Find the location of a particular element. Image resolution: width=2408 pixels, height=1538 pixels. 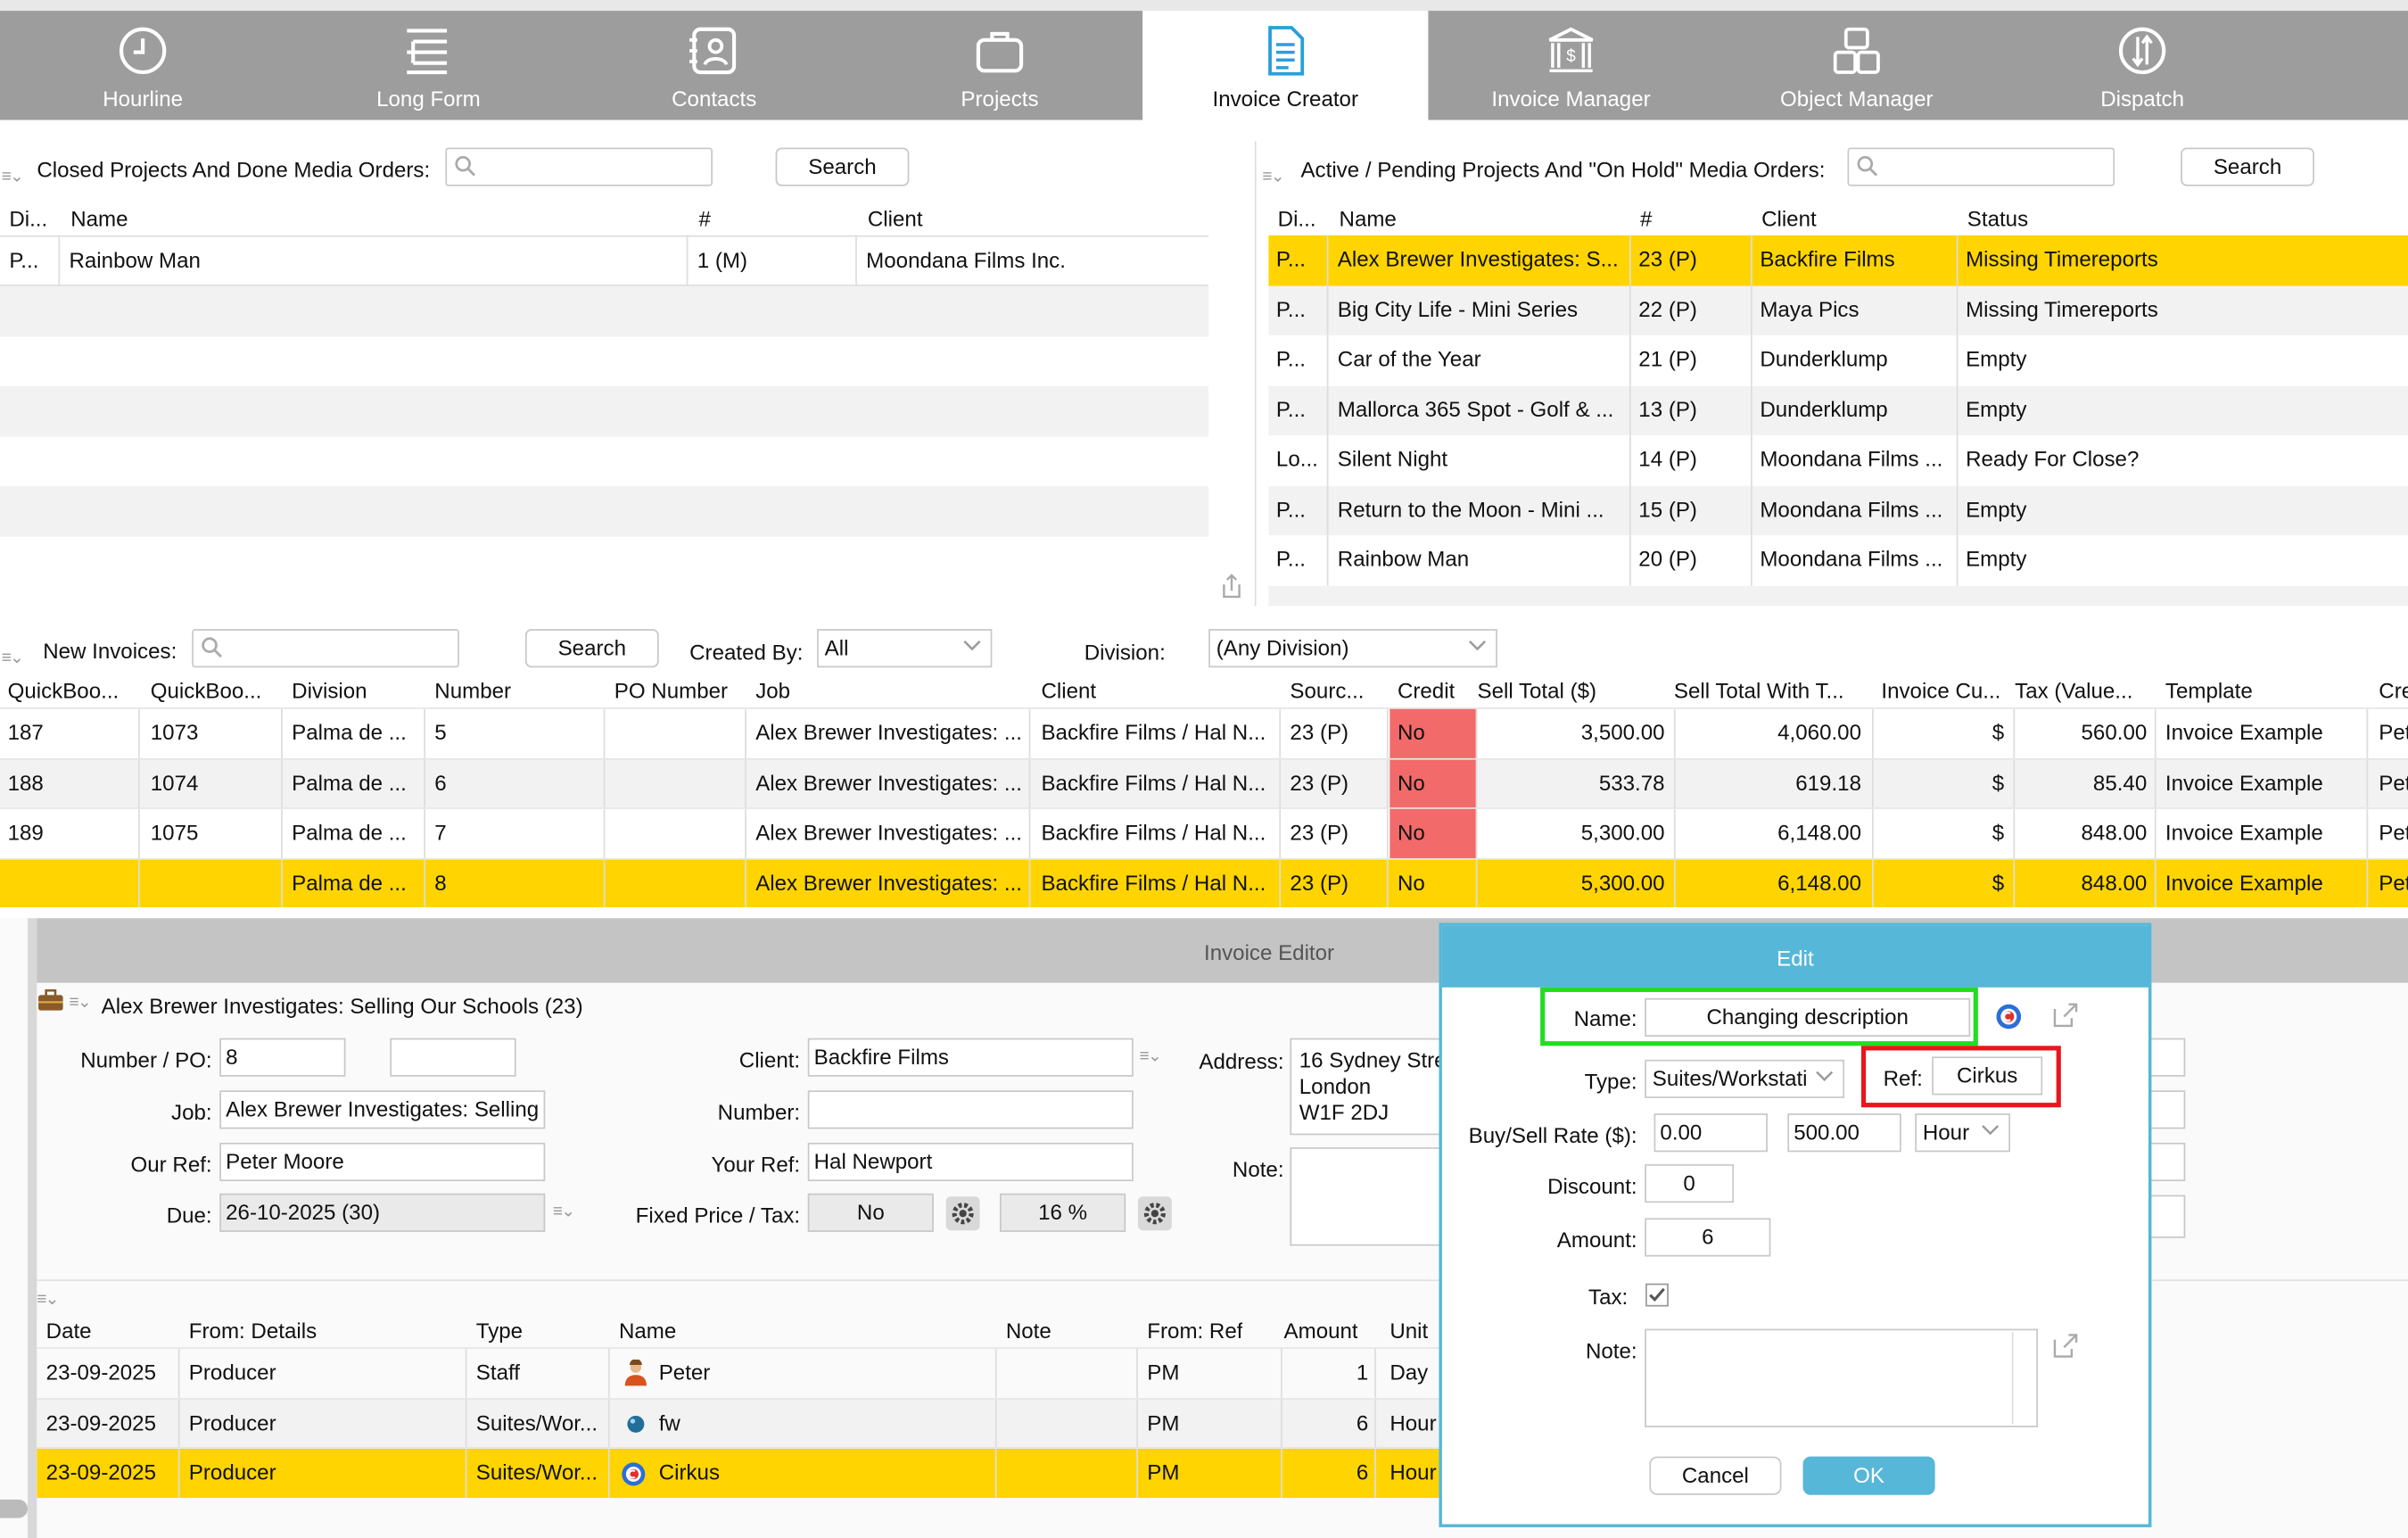

job-field: Alex Brewer Investigates: Selling is located at coordinates (382, 1109).